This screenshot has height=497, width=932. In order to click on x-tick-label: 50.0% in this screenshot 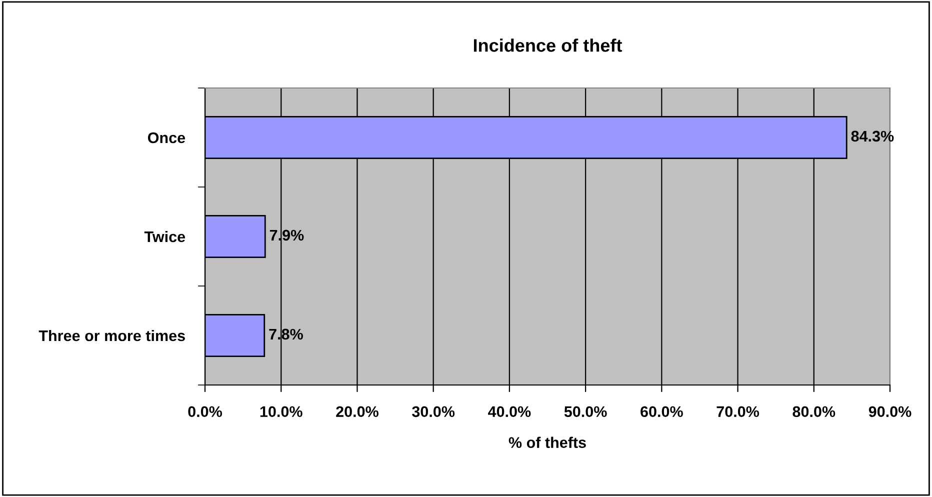, I will do `click(585, 412)`.